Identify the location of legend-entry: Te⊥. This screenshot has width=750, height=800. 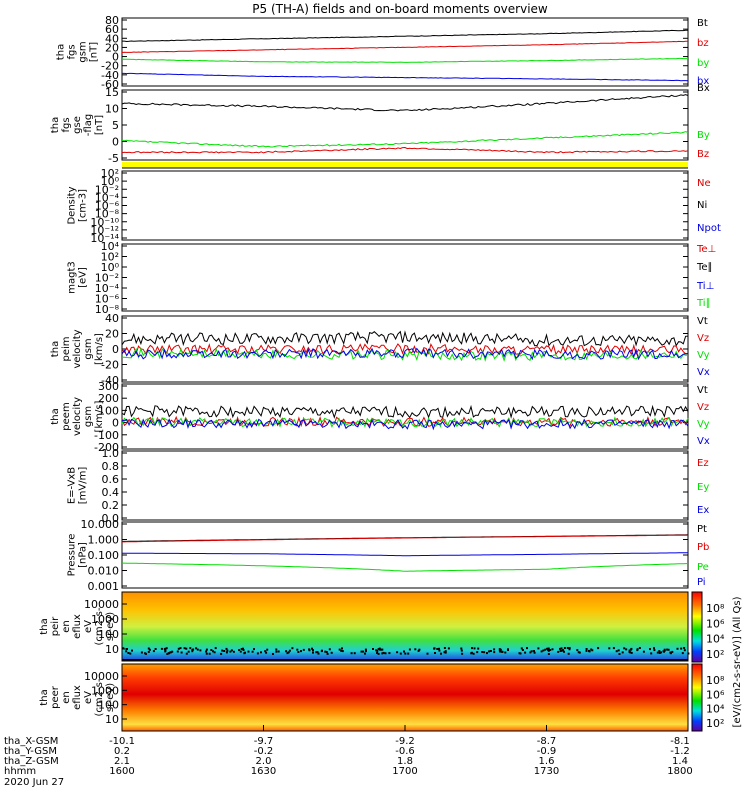
(706, 249).